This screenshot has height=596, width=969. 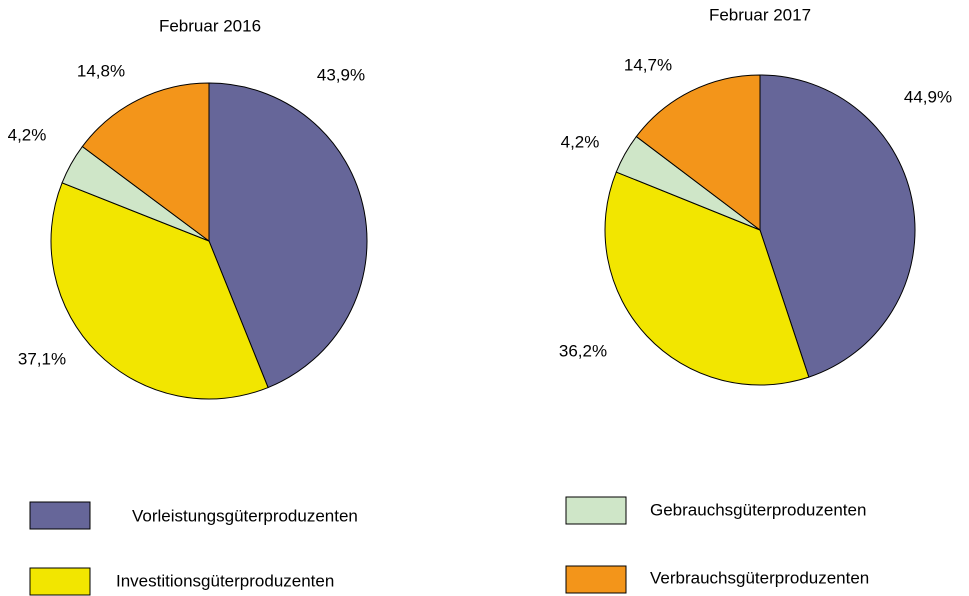 What do you see at coordinates (225, 580) in the screenshot?
I see `legend-label: Investitionsgüterproduzenten` at bounding box center [225, 580].